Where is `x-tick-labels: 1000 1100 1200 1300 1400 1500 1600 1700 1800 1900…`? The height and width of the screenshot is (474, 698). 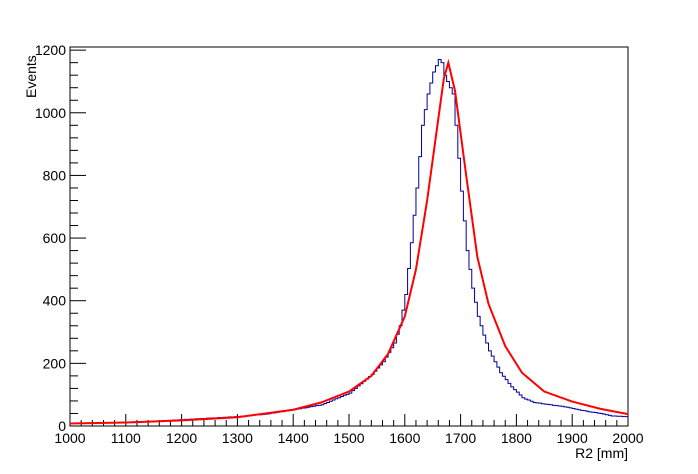
x-tick-labels: 1000 1100 1200 1300 1400 1500 1600 1700 1800 1900… is located at coordinates (348, 438).